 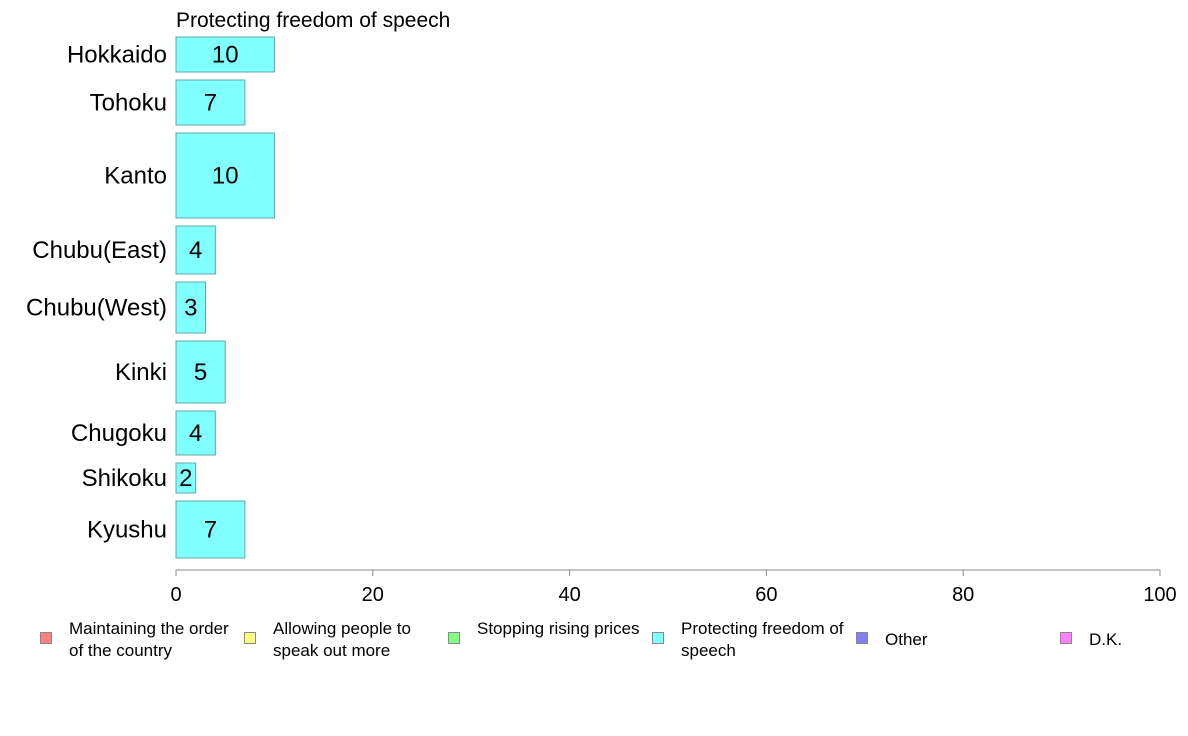 What do you see at coordinates (673, 587) in the screenshot?
I see `x-axis: 0 20 40 60 80 100` at bounding box center [673, 587].